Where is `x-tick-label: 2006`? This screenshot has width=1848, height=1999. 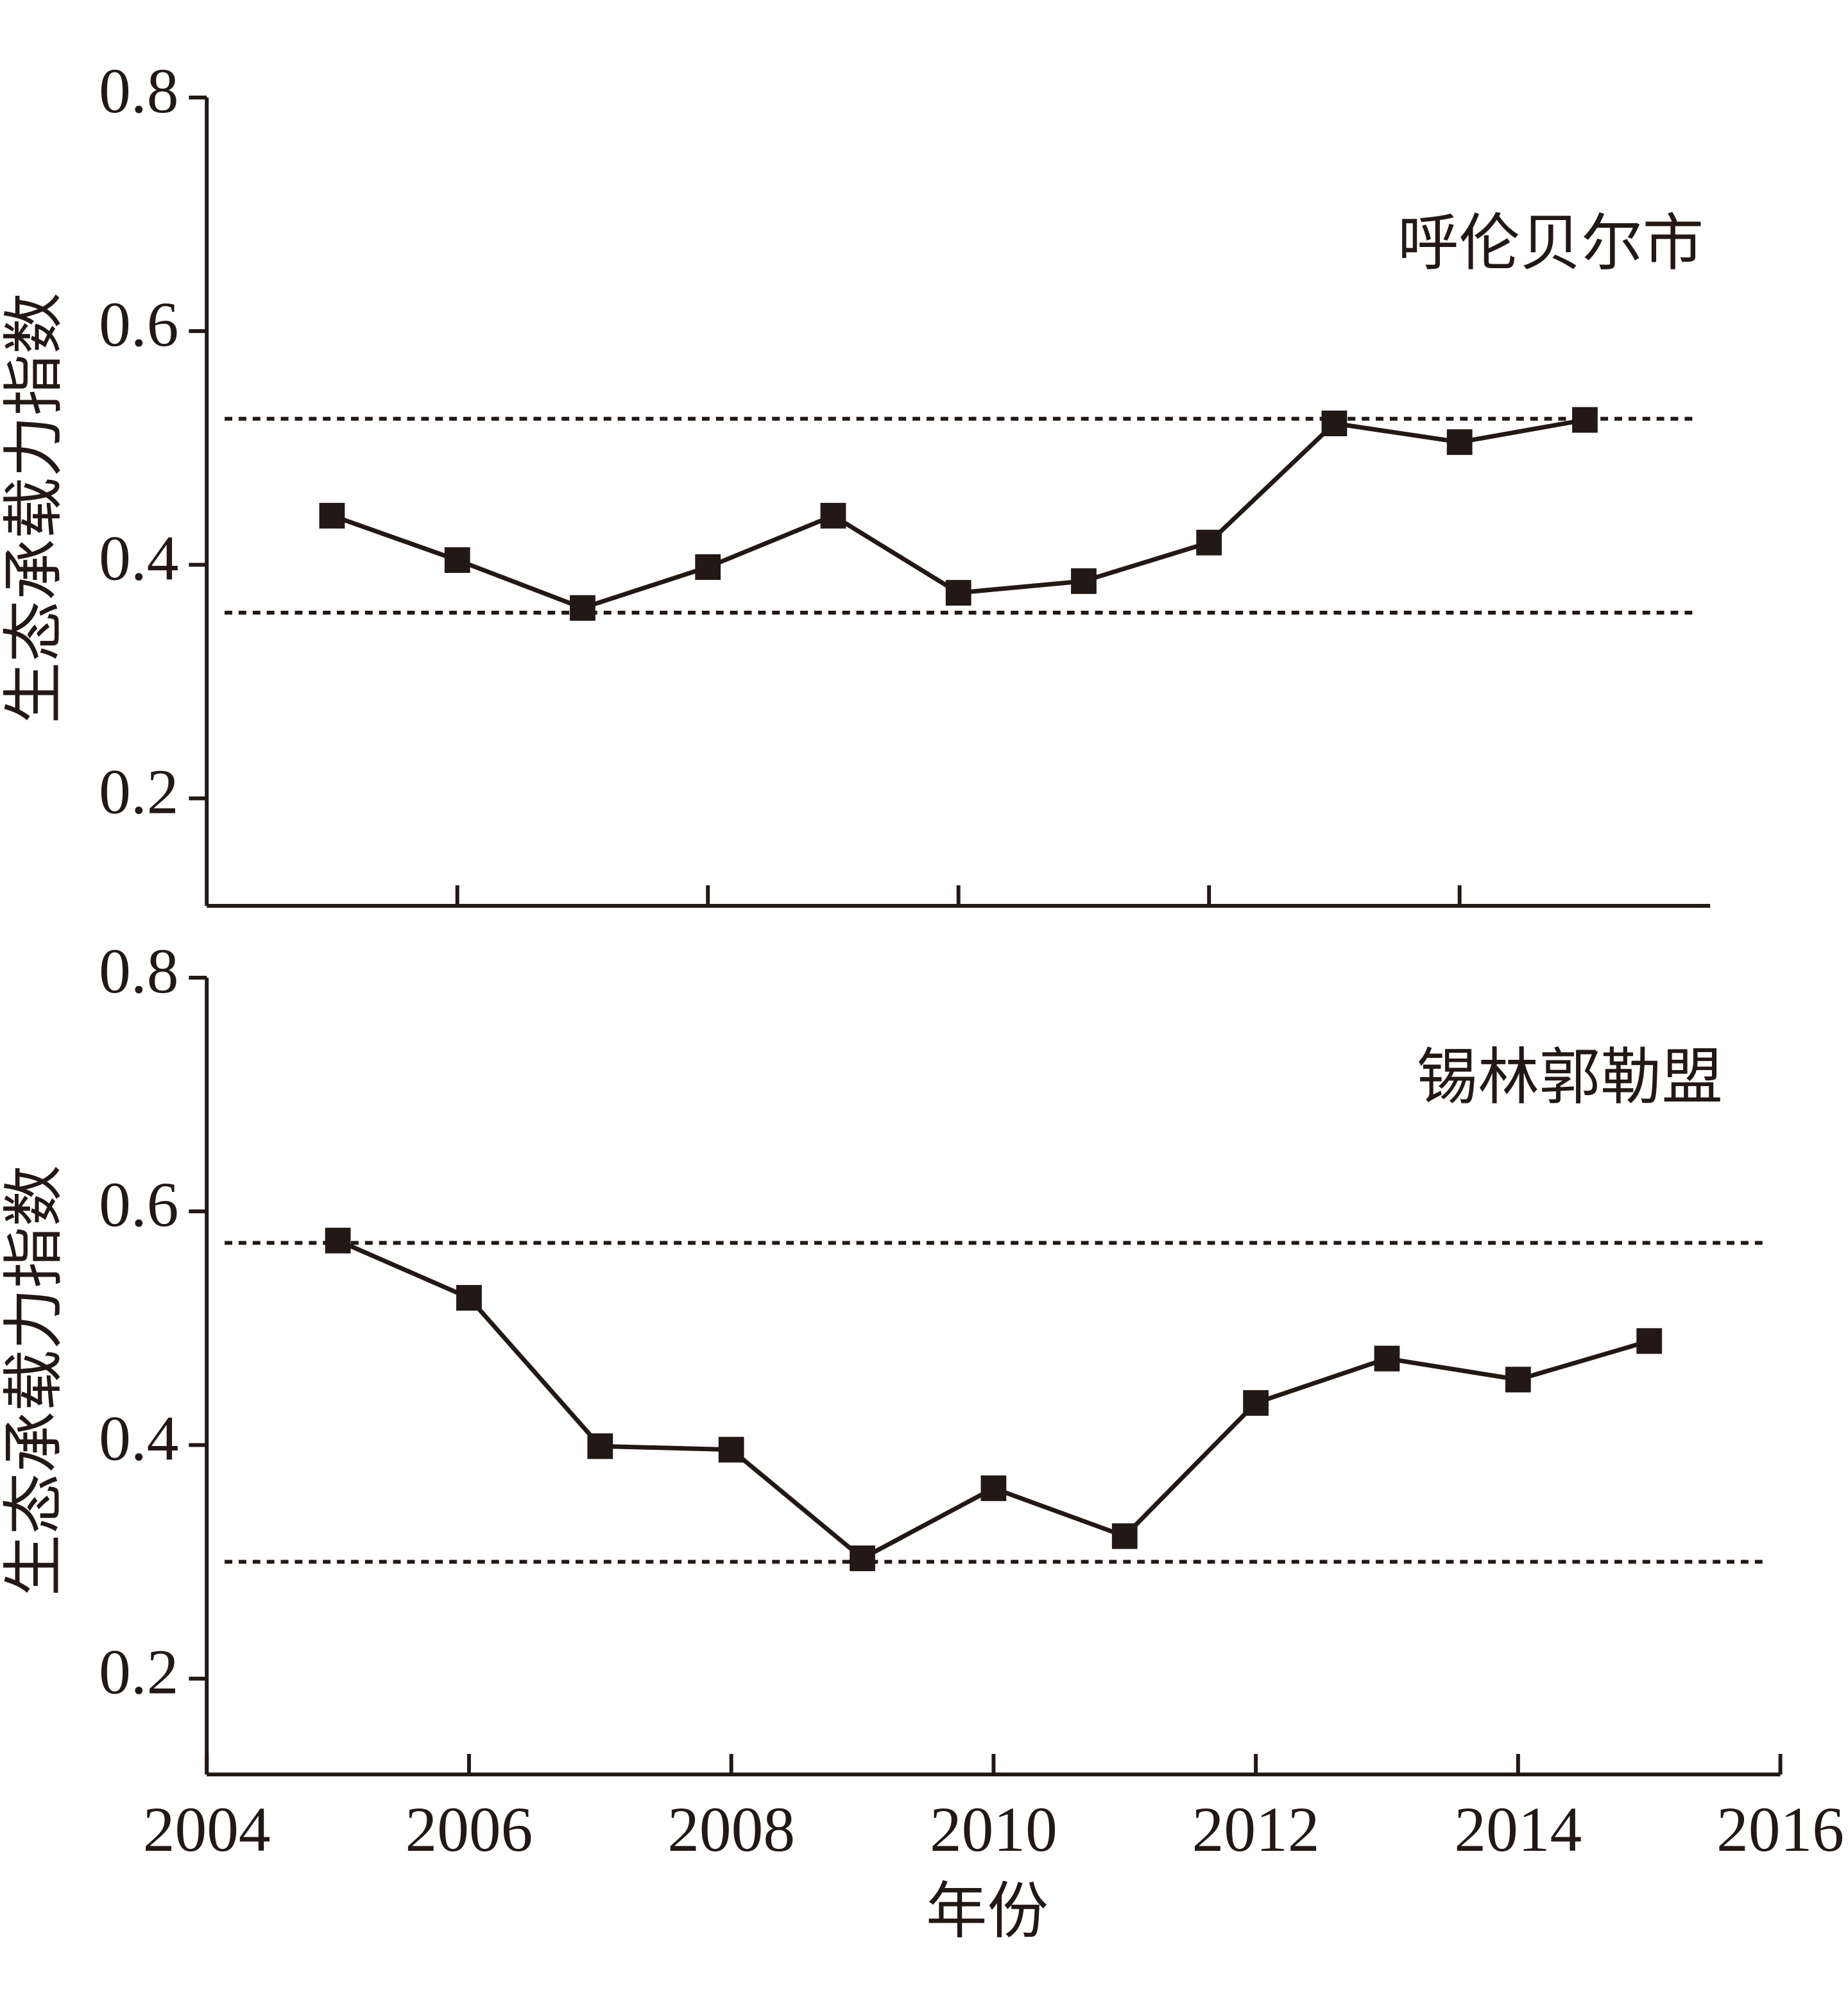
x-tick-label: 2006 is located at coordinates (469, 1829).